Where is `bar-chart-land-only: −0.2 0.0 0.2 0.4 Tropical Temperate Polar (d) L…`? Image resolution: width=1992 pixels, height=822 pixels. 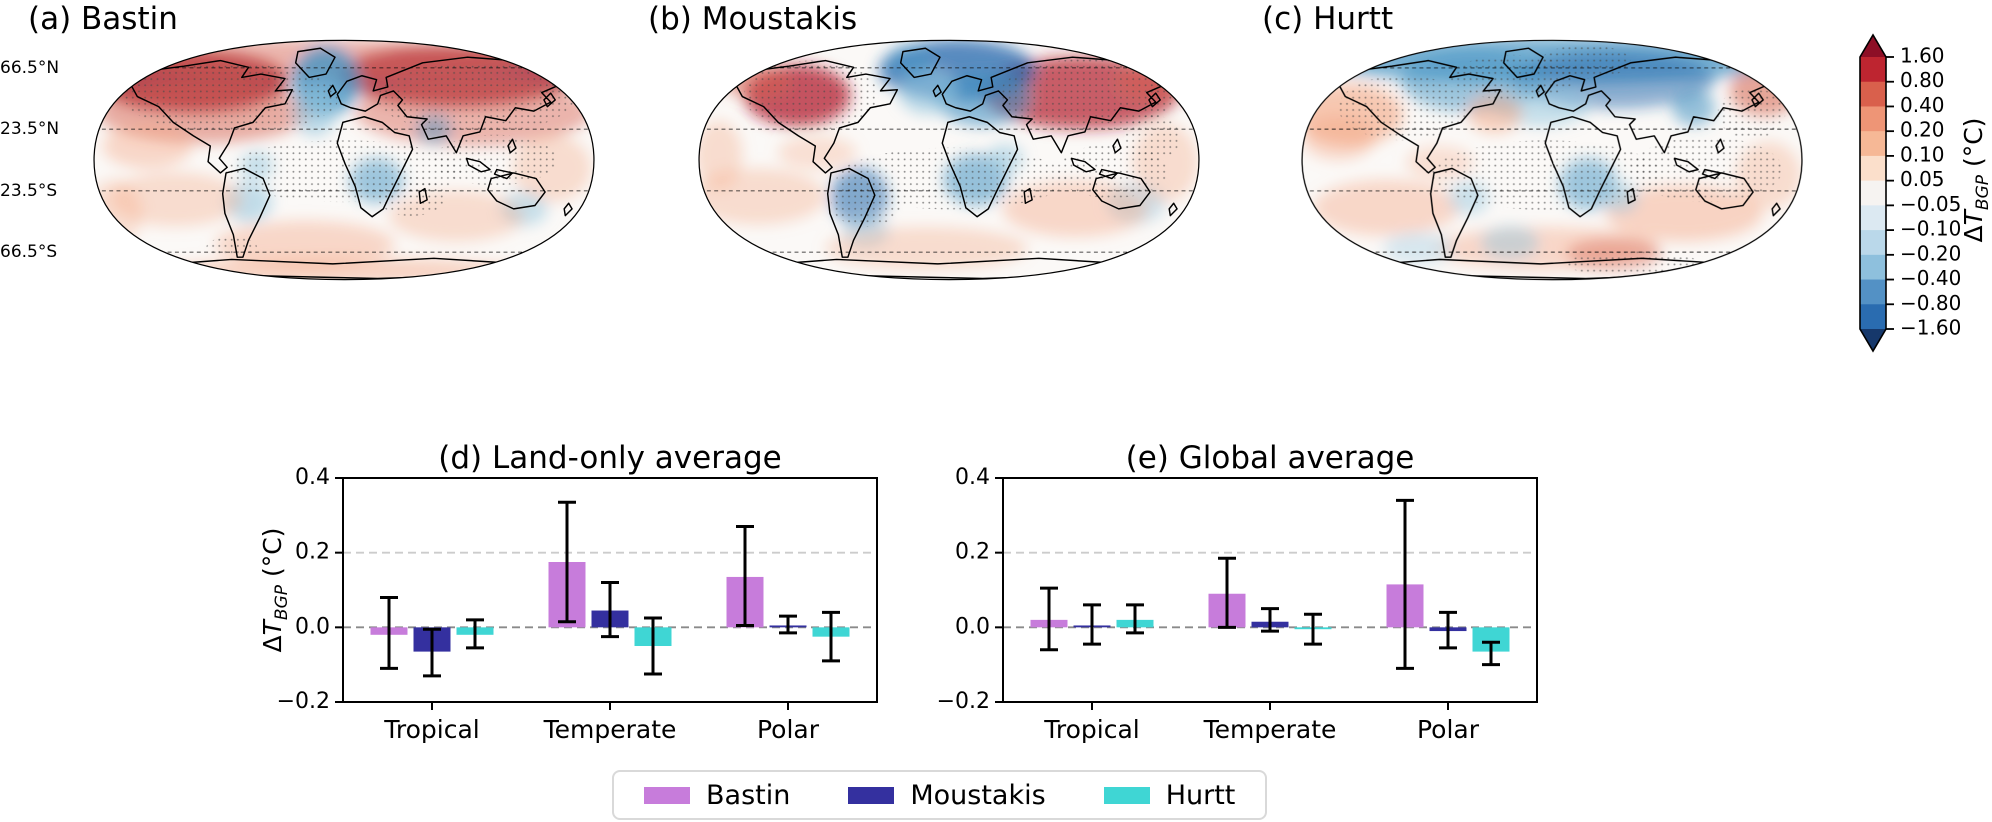 bar-chart-land-only: −0.2 0.0 0.2 0.4 Tropical Temperate Polar (d) L… is located at coordinates (568, 592).